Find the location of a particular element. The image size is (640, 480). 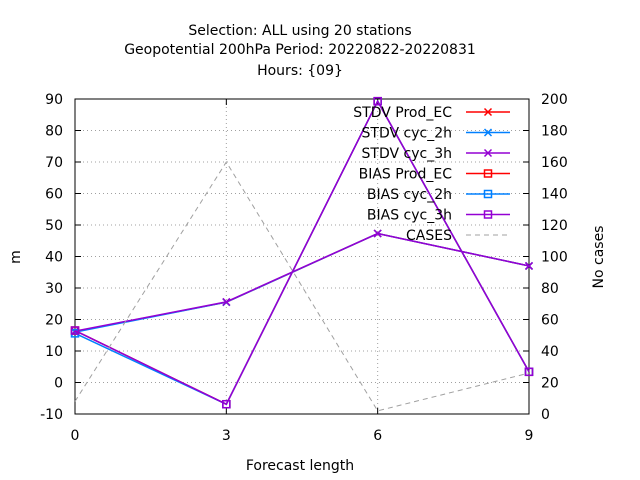

y2-tick-label-60: 60 is located at coordinates (550, 321).